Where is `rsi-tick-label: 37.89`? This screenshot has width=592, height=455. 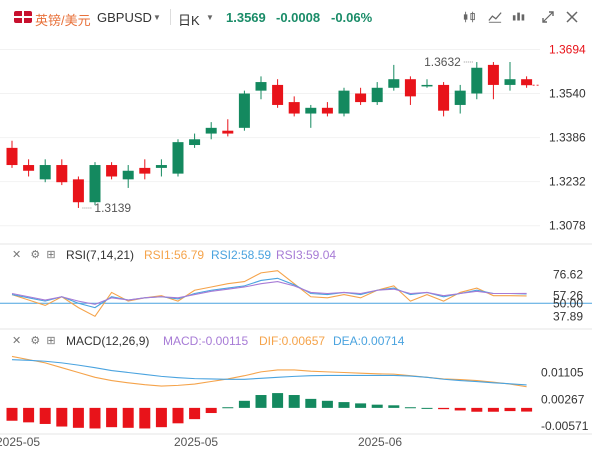
rsi-tick-label: 37.89 is located at coordinates (568, 316).